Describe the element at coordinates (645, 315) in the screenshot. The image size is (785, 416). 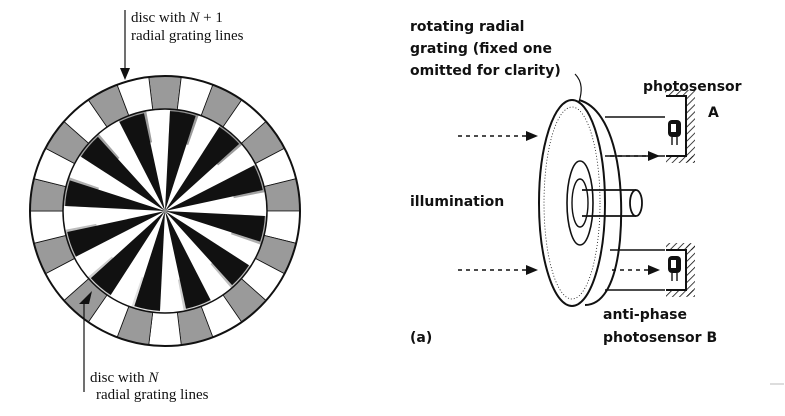
I see `sensor-b-label-line1: anti-phase` at that location.